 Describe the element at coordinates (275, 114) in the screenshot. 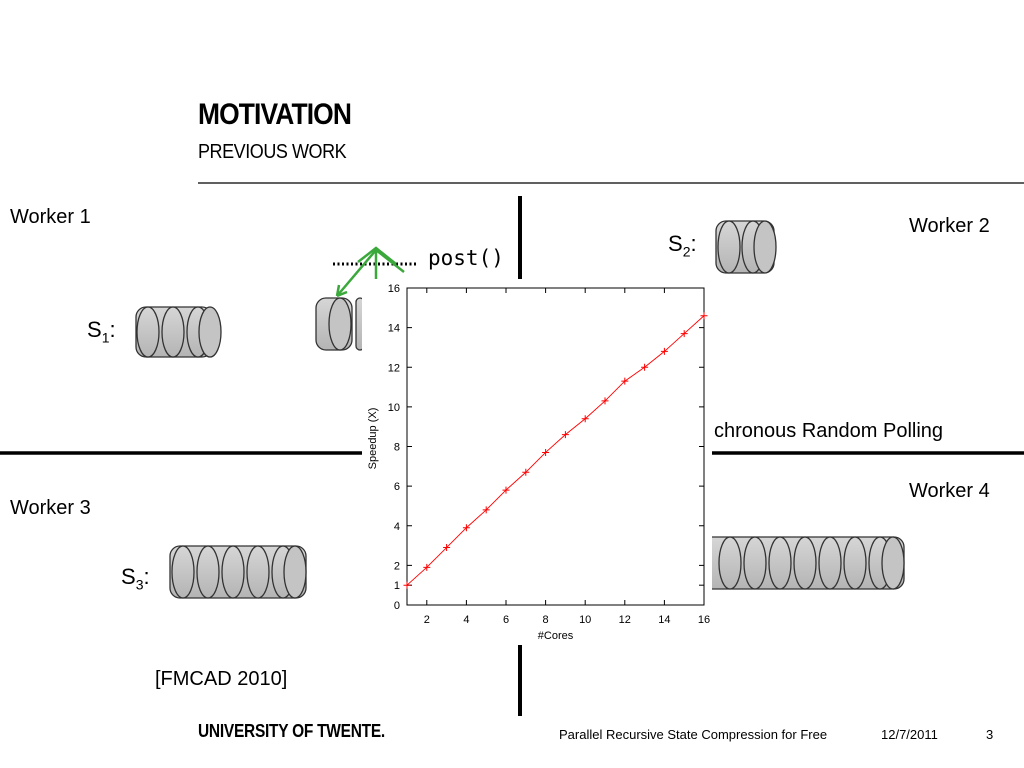

I see `page-title: MOTIVATION` at that location.